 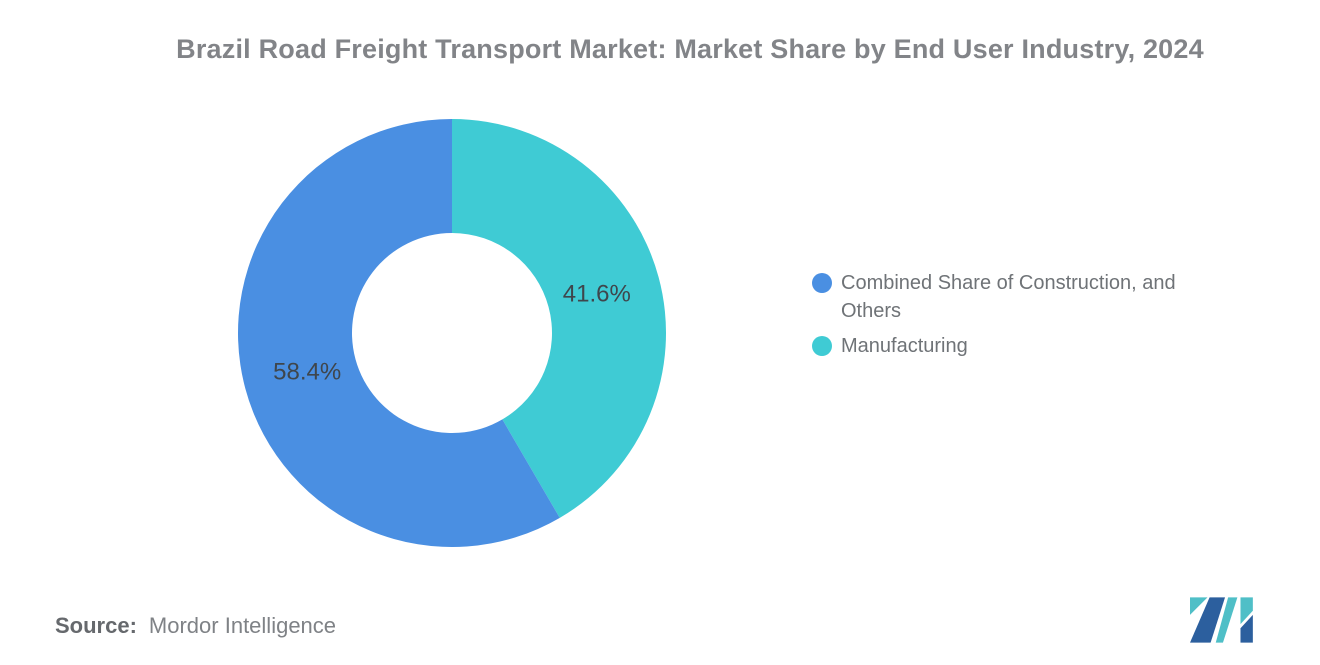 I want to click on data-label: 58.4%, so click(x=307, y=372).